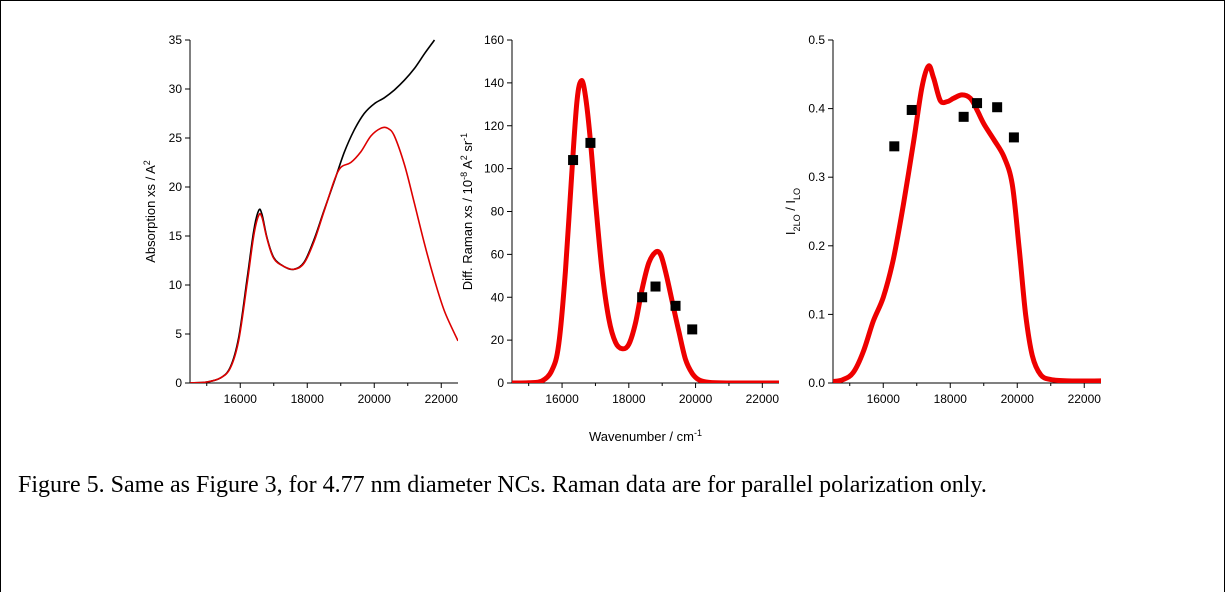 This screenshot has width=1225, height=593. Describe the element at coordinates (645, 436) in the screenshot. I see `x-axis-label: Wavenumber / cm-1` at that location.